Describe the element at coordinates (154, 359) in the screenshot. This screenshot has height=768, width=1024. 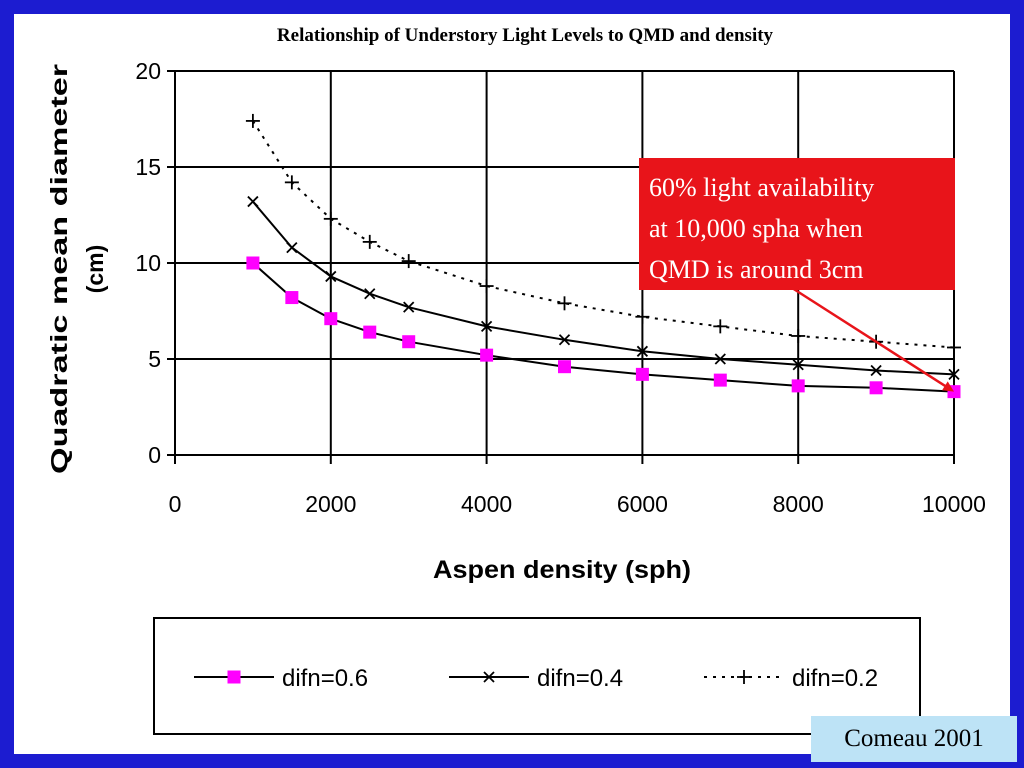
I see `y-tick-label: 5` at that location.